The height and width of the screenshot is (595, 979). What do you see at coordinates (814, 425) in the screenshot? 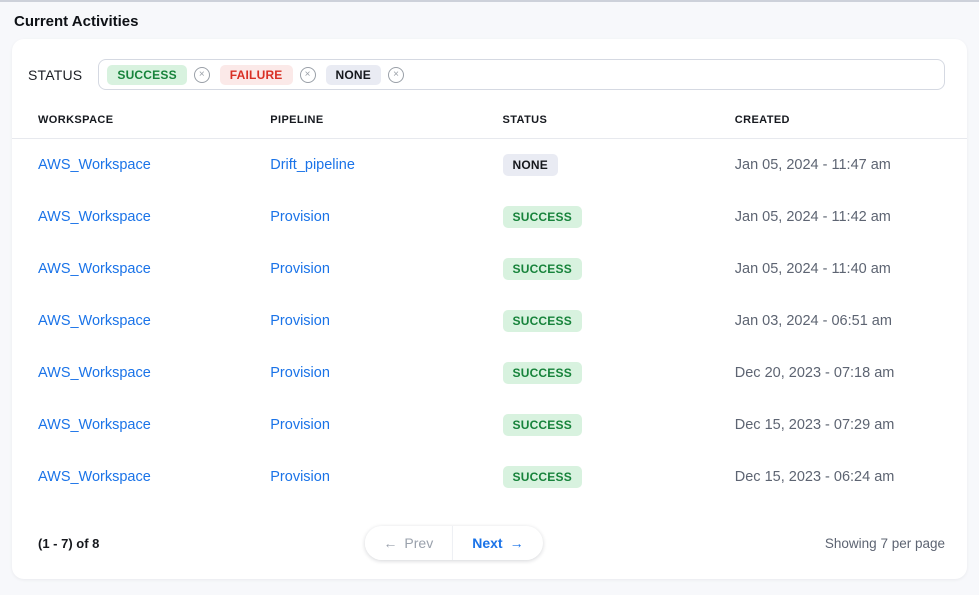
I see `created-timestamp: Dec 15, 2023 - 07:29 am` at bounding box center [814, 425].